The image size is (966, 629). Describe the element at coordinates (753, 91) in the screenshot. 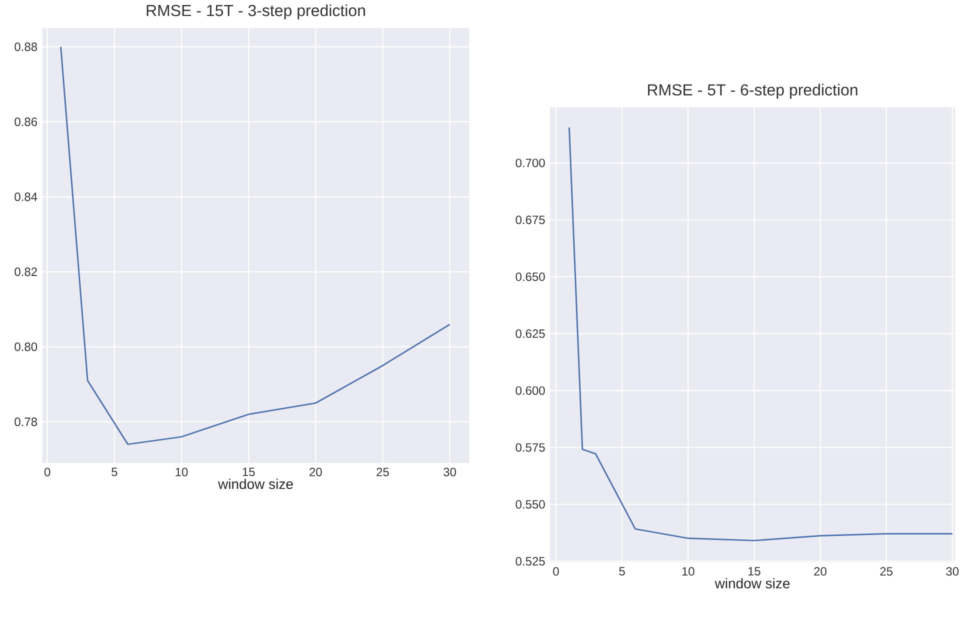

I see `chart-title: RMSE - 5T - 6-step prediction` at that location.